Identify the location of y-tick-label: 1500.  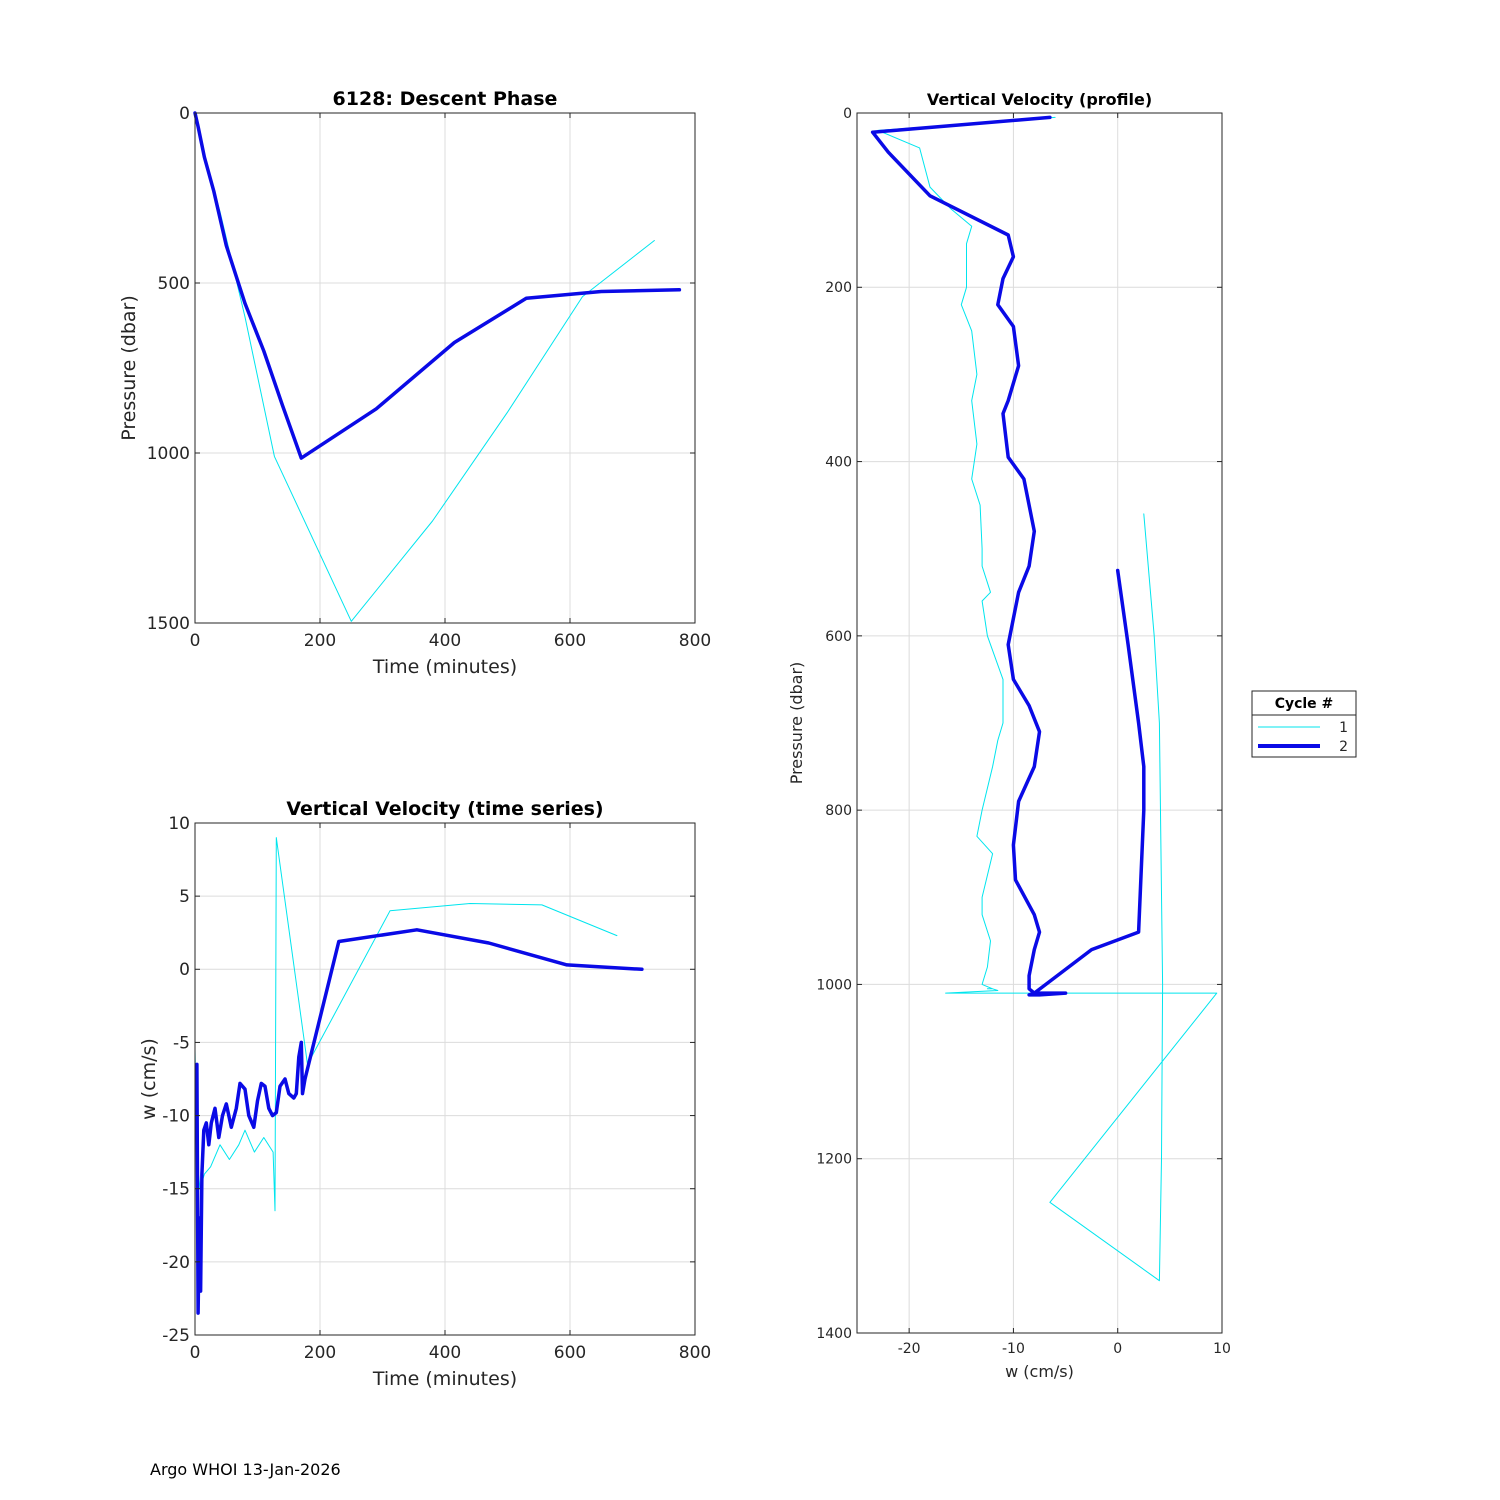
(168, 624).